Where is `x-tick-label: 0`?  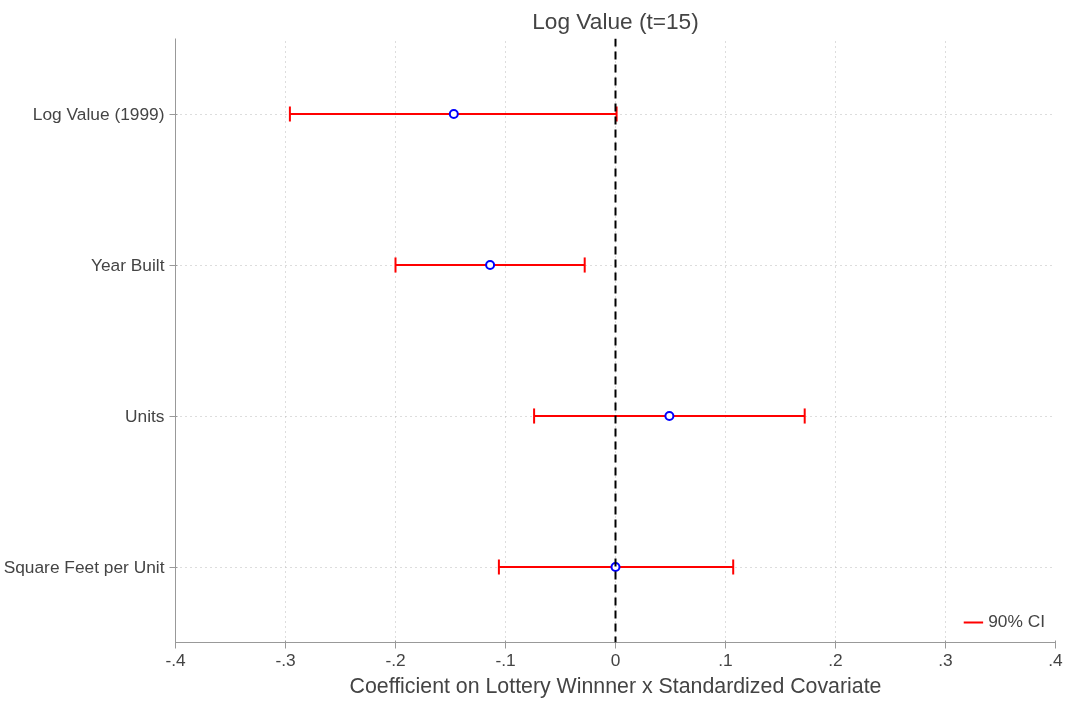 x-tick-label: 0 is located at coordinates (615, 659).